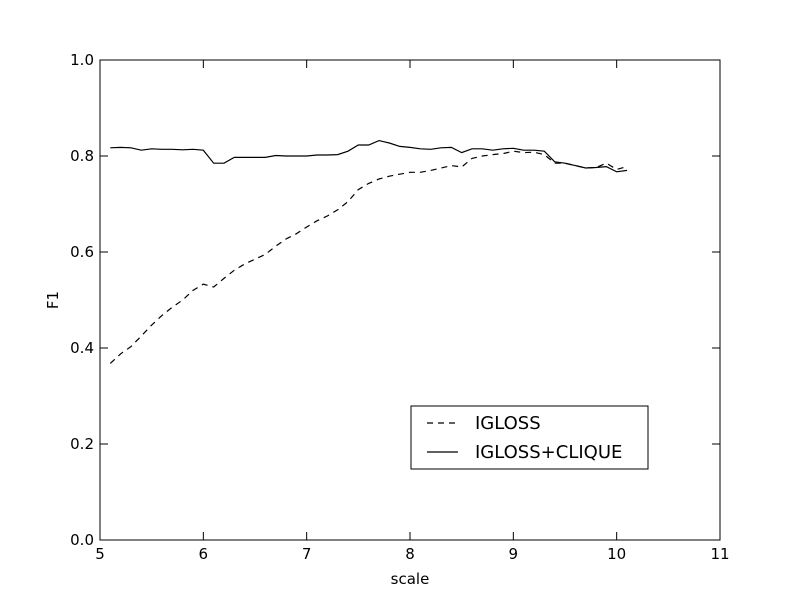  I want to click on y-tick-label: 0.2, so click(82, 444).